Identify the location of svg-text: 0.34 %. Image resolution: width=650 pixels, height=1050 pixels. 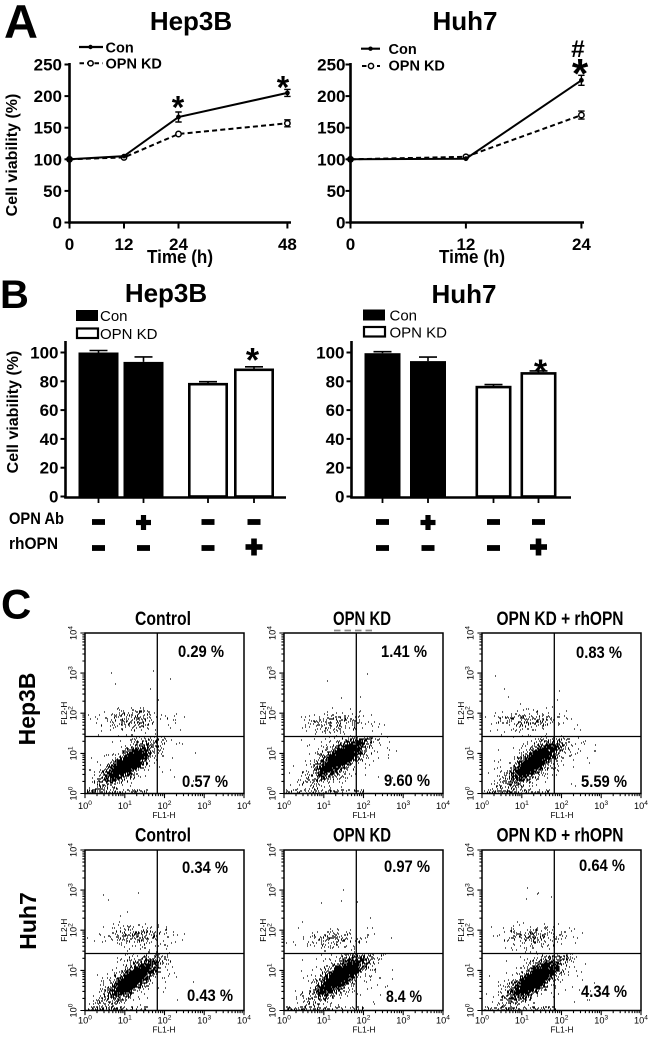
(205, 868).